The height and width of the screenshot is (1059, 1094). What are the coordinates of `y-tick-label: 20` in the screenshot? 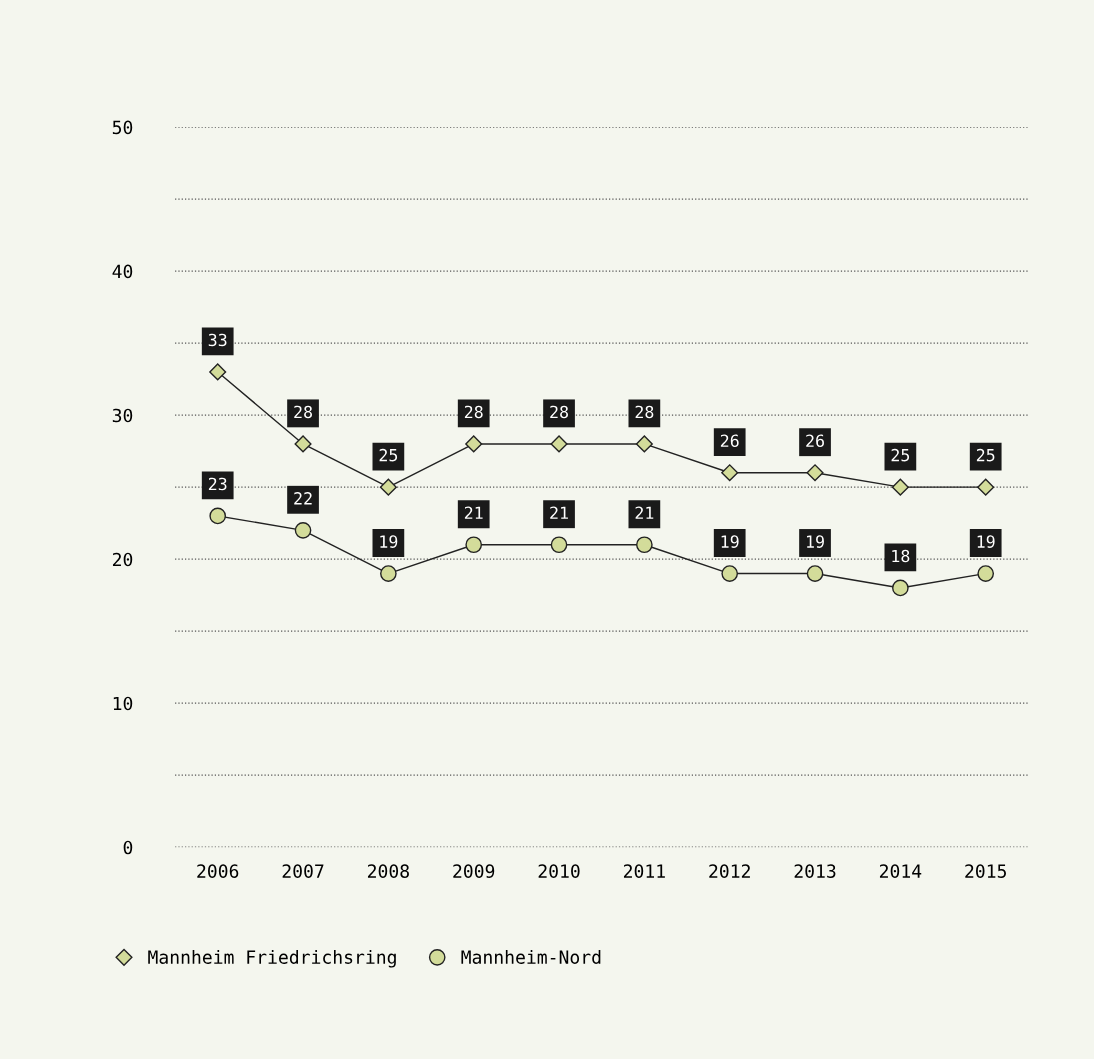 It's located at (122, 559).